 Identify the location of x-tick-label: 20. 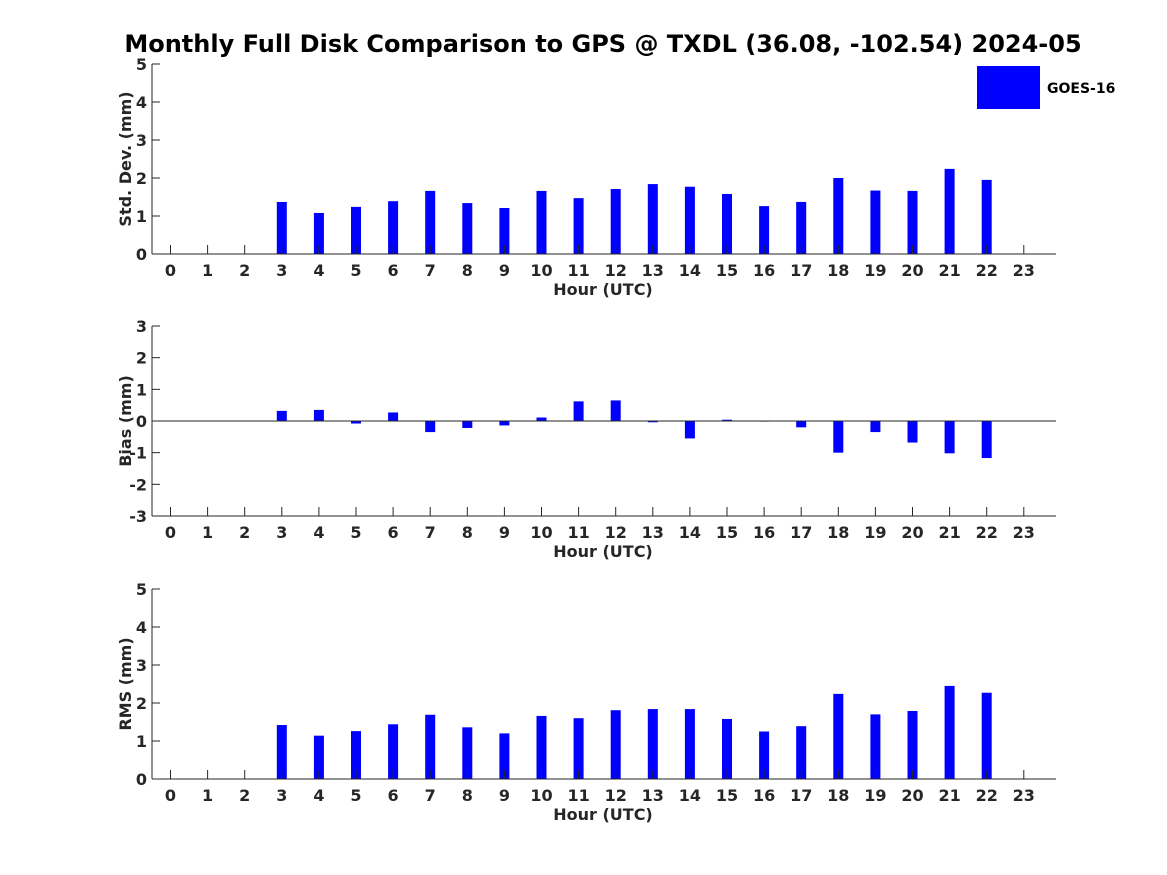
(912, 795).